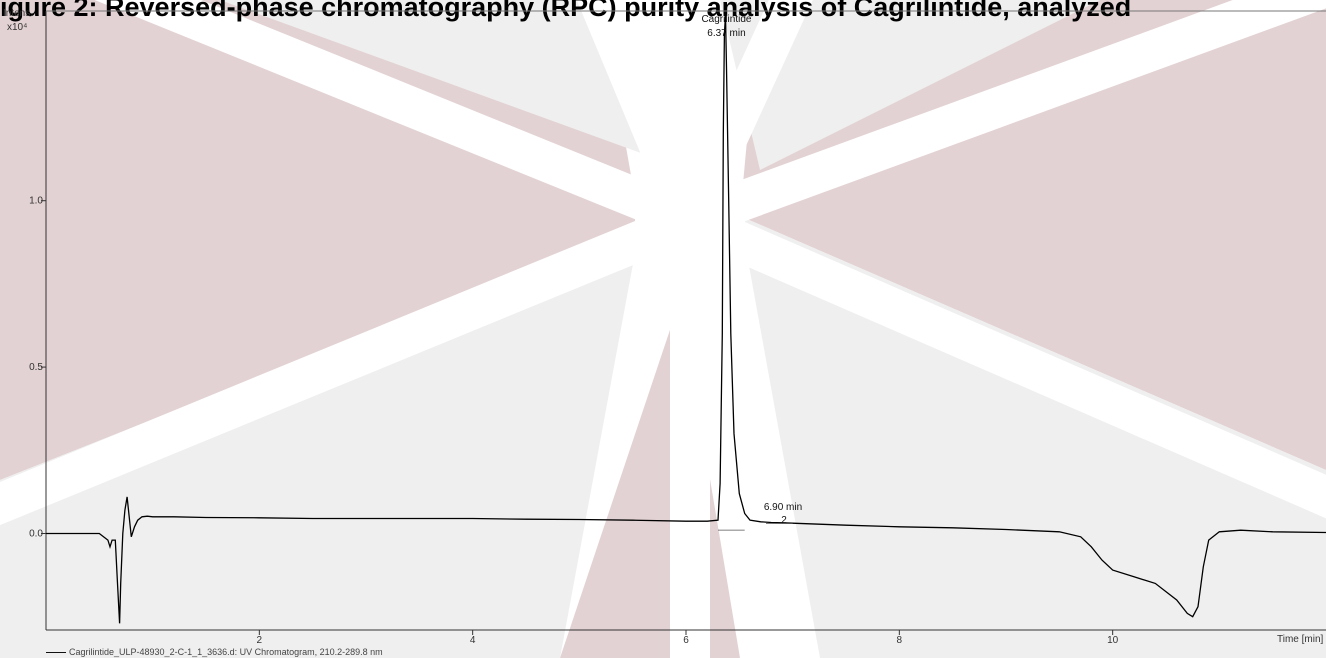  What do you see at coordinates (726, 33) in the screenshot?
I see `peak-label-time: 6.37 min` at bounding box center [726, 33].